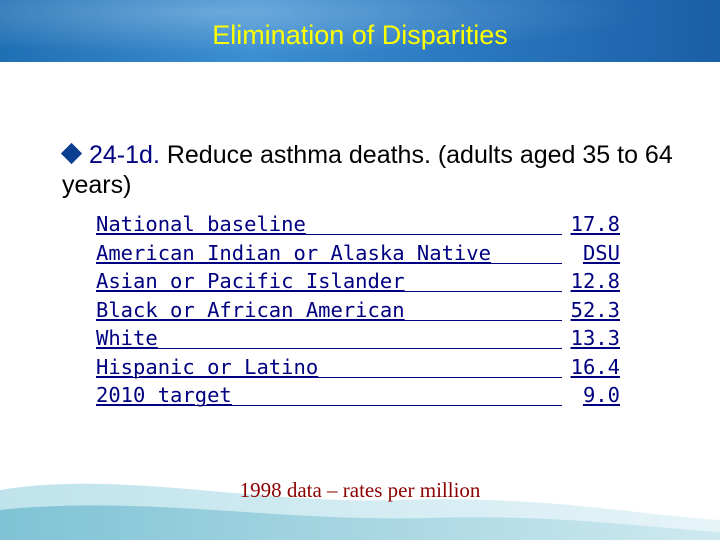  Describe the element at coordinates (601, 252) in the screenshot. I see `row-value: DSU` at that location.